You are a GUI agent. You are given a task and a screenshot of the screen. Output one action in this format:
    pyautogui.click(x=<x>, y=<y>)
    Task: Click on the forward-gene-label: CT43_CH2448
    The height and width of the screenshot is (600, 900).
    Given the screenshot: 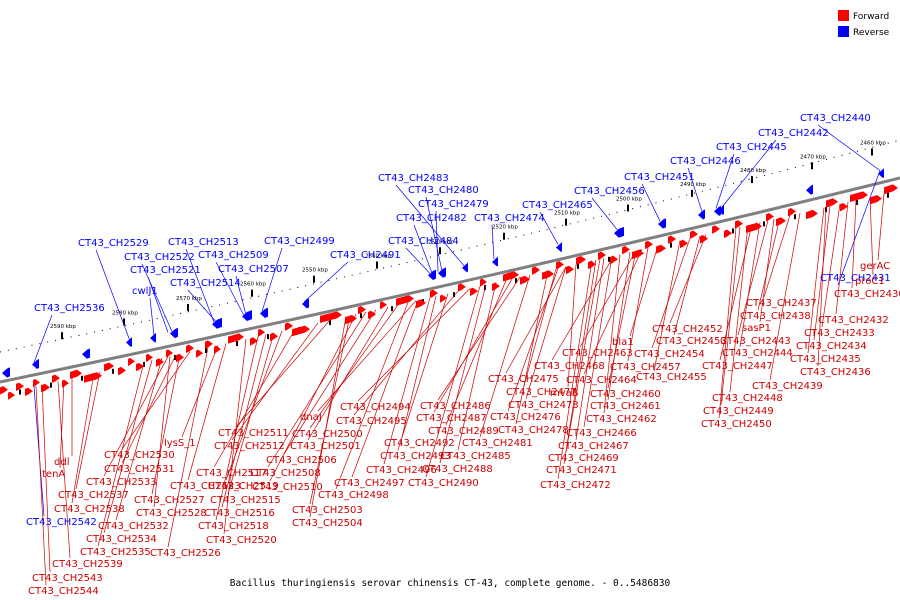 What is the action you would take?
    pyautogui.click(x=747, y=398)
    